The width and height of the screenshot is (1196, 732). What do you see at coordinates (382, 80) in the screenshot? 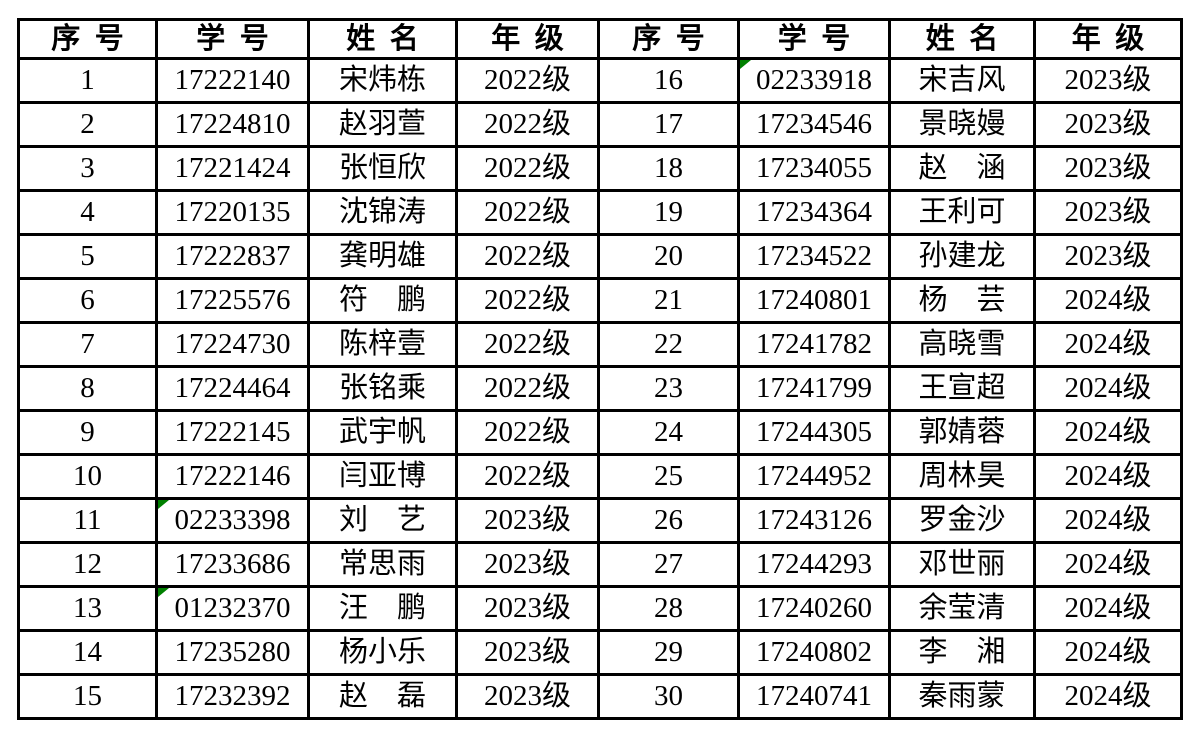
I see `name-cell: 宋炜栋` at bounding box center [382, 80].